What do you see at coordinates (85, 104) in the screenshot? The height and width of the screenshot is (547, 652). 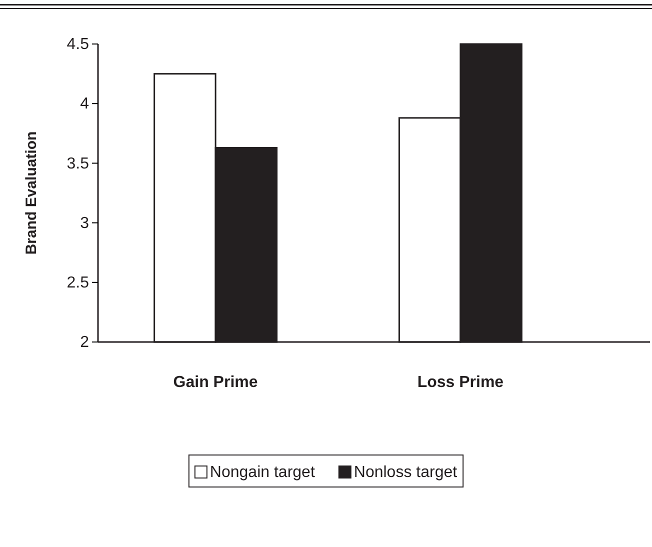 I see `y-tick-label: 4` at bounding box center [85, 104].